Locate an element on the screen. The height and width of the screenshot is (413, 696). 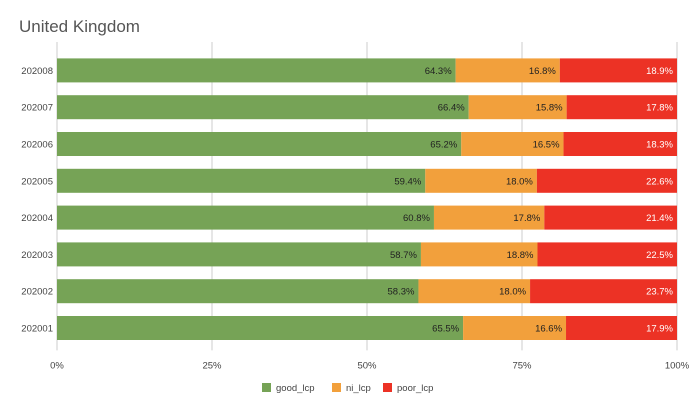
data-label-good_lcp: 64.3% is located at coordinates (438, 71).